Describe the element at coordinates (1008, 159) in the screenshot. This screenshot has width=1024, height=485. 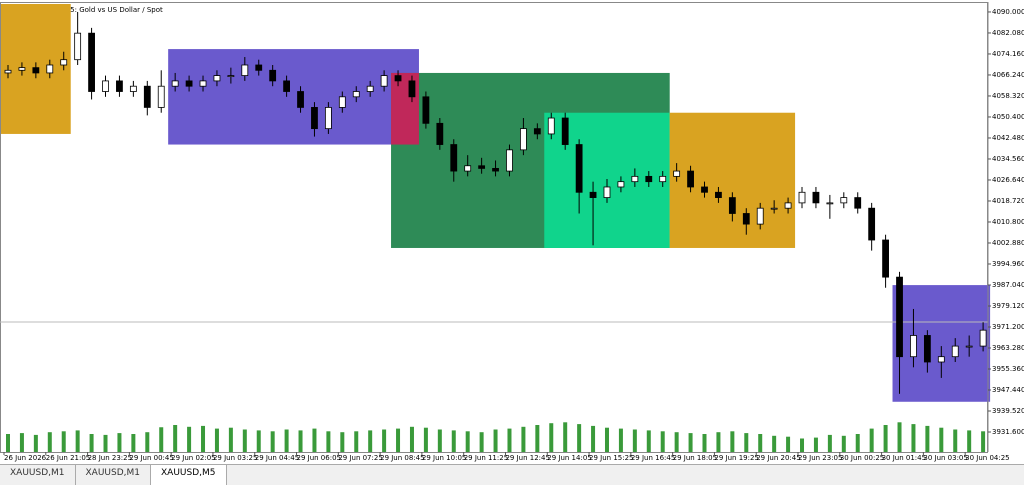
I see `y-tick-label: 4034.560` at that location.